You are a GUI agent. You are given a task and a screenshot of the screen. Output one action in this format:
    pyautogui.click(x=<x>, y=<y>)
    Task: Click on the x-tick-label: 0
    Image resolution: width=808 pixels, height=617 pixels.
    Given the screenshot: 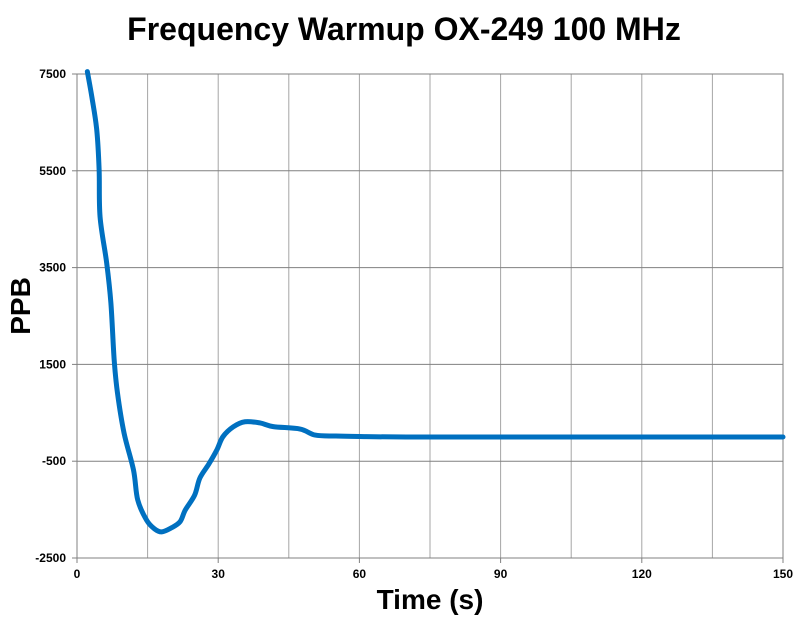 What is the action you would take?
    pyautogui.click(x=77, y=574)
    